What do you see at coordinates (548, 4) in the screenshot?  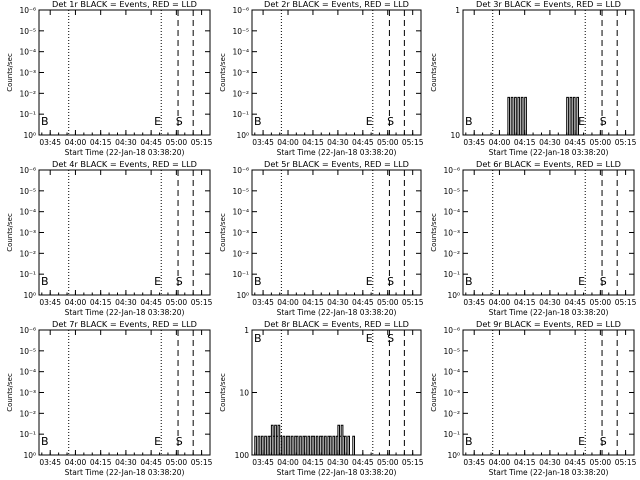 I see `chart-title: Det 3r BLACK = Events, RED = LLD` at bounding box center [548, 4].